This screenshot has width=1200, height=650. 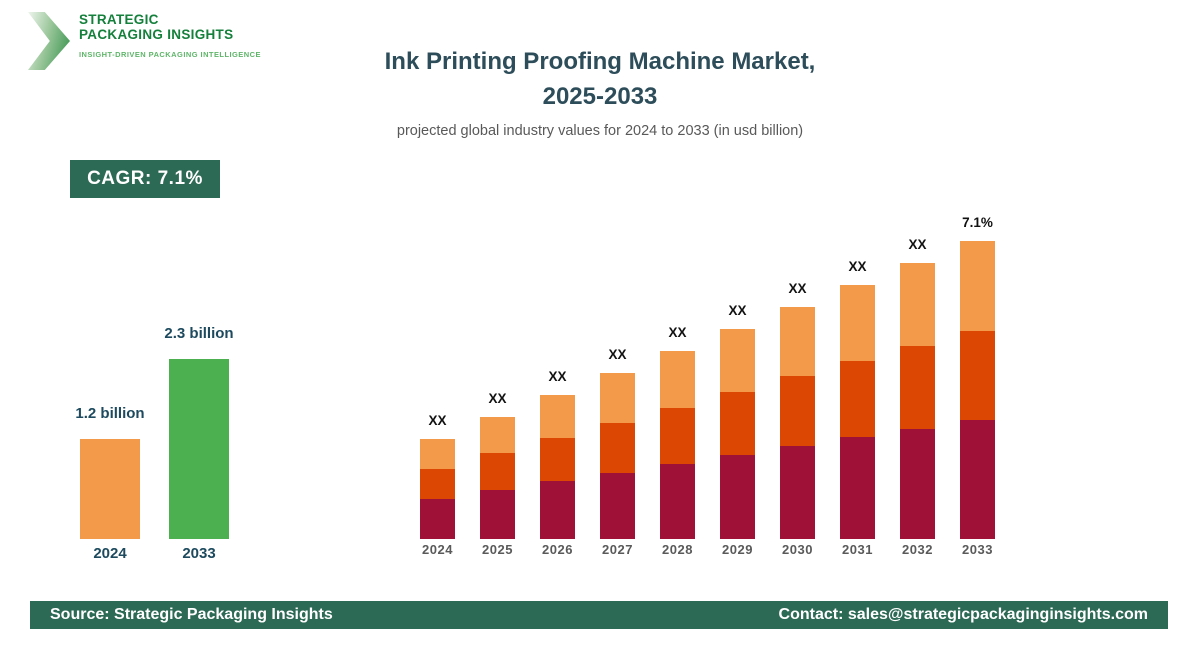 I want to click on stack-2030-segment-bottom, so click(x=797, y=492).